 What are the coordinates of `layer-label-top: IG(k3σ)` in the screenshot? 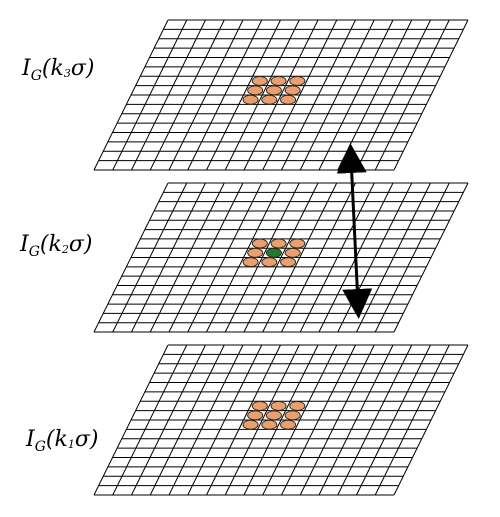 It's located at (58, 70).